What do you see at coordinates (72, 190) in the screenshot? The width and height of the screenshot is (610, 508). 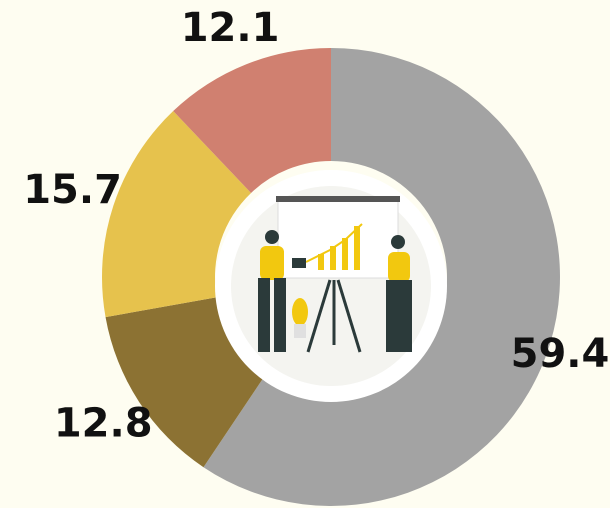 I see `data-label: 15.7` at bounding box center [72, 190].